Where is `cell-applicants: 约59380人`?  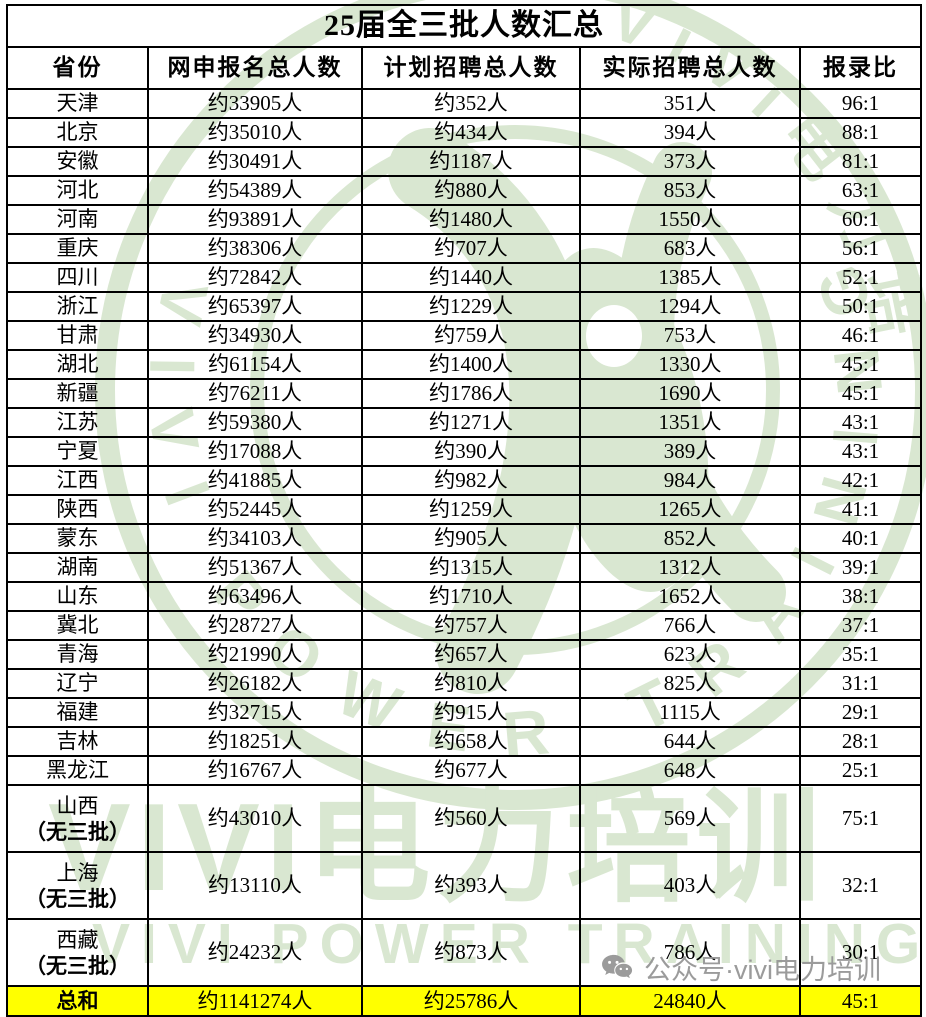
cell-applicants: 约59380人 is located at coordinates (255, 422).